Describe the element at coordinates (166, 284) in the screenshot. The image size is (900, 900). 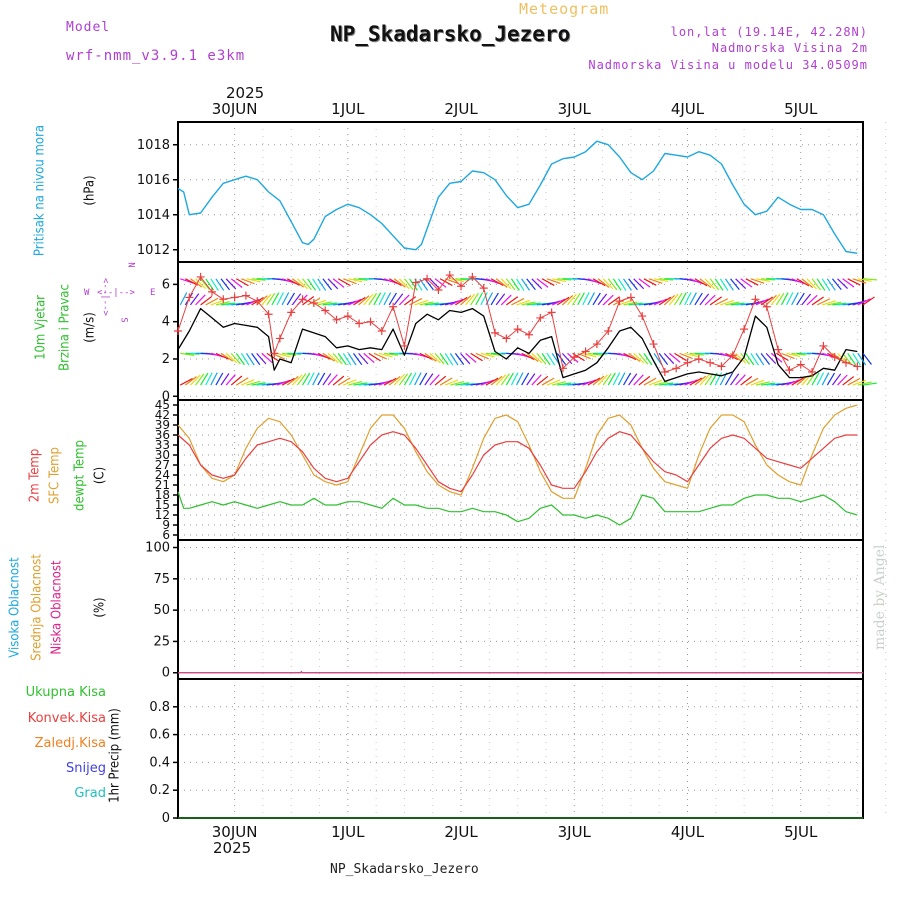
I see `y-tick-label: 6` at that location.